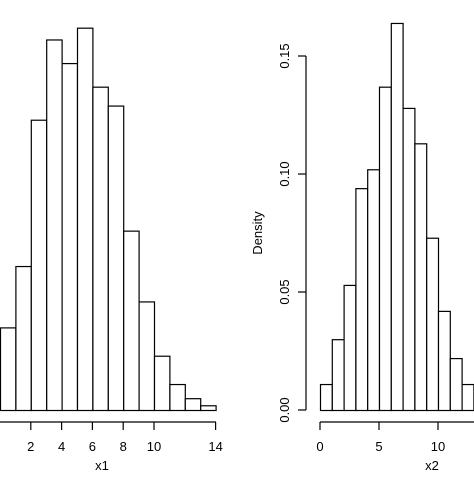  What do you see at coordinates (319, 446) in the screenshot?
I see `chart2-x-tick-label: 0` at bounding box center [319, 446].